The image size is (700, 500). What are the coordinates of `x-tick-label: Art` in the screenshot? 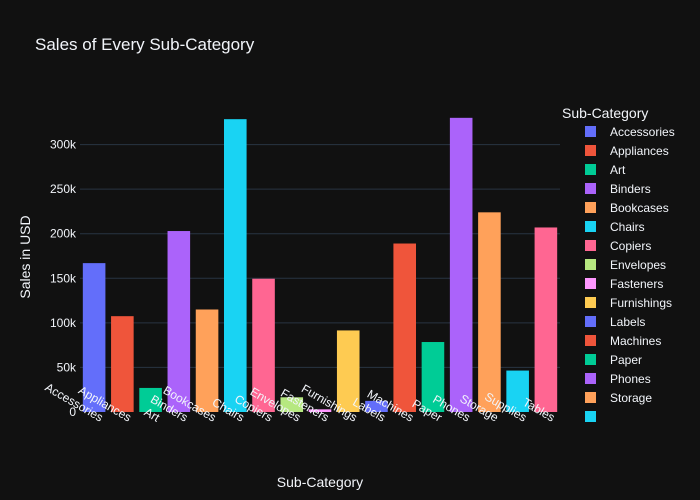 It's located at (152, 415).